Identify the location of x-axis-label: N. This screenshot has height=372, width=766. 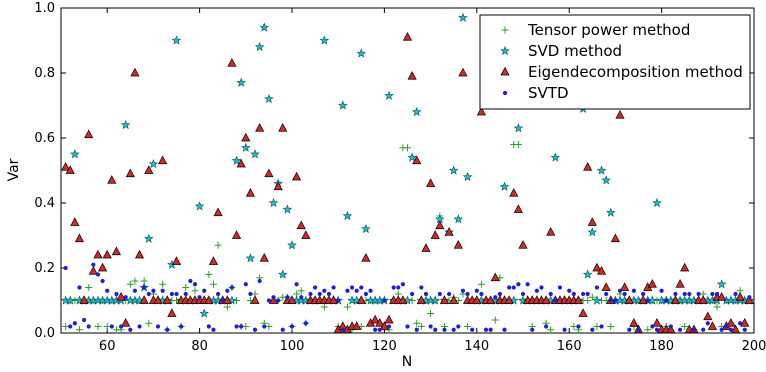
(407, 362).